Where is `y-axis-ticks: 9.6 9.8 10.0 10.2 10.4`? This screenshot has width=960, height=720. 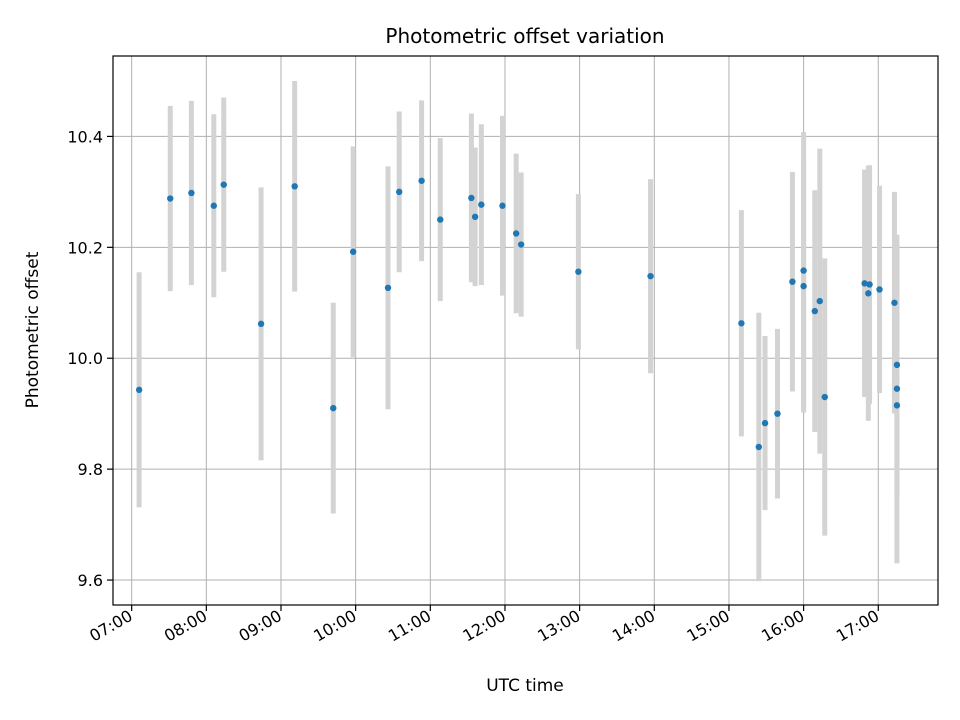
y-axis-ticks: 9.6 9.8 10.0 10.2 10.4 is located at coordinates (90, 358).